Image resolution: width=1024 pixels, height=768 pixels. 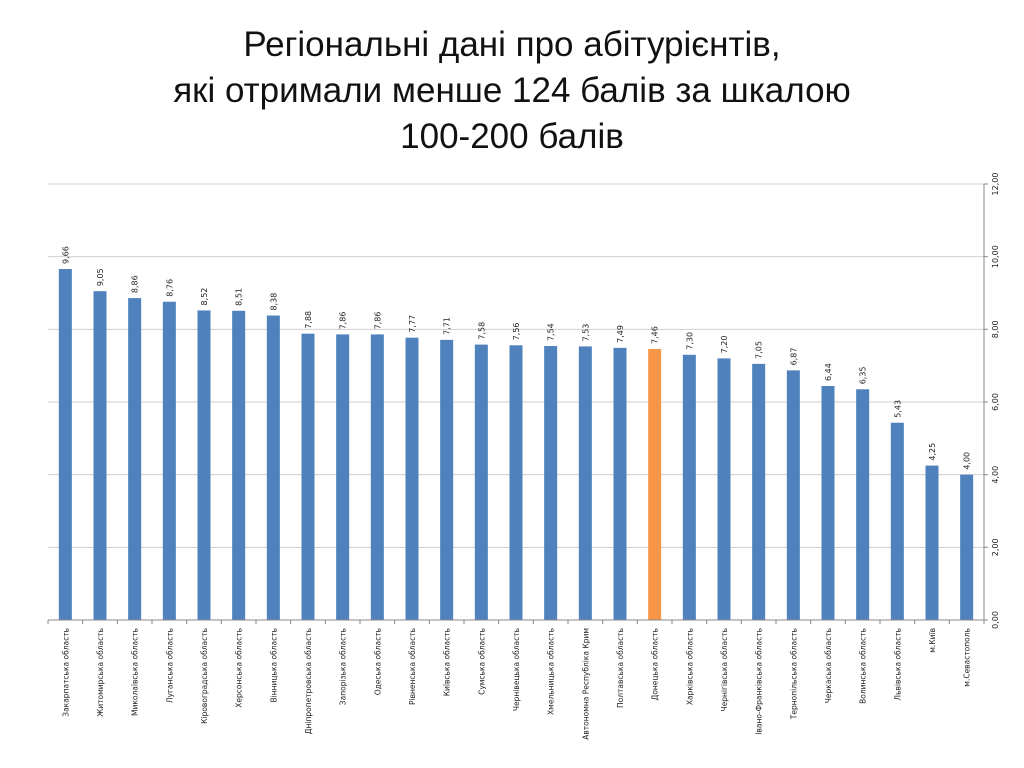 What do you see at coordinates (724, 345) in the screenshot?
I see `data-label: 7,20` at bounding box center [724, 345].